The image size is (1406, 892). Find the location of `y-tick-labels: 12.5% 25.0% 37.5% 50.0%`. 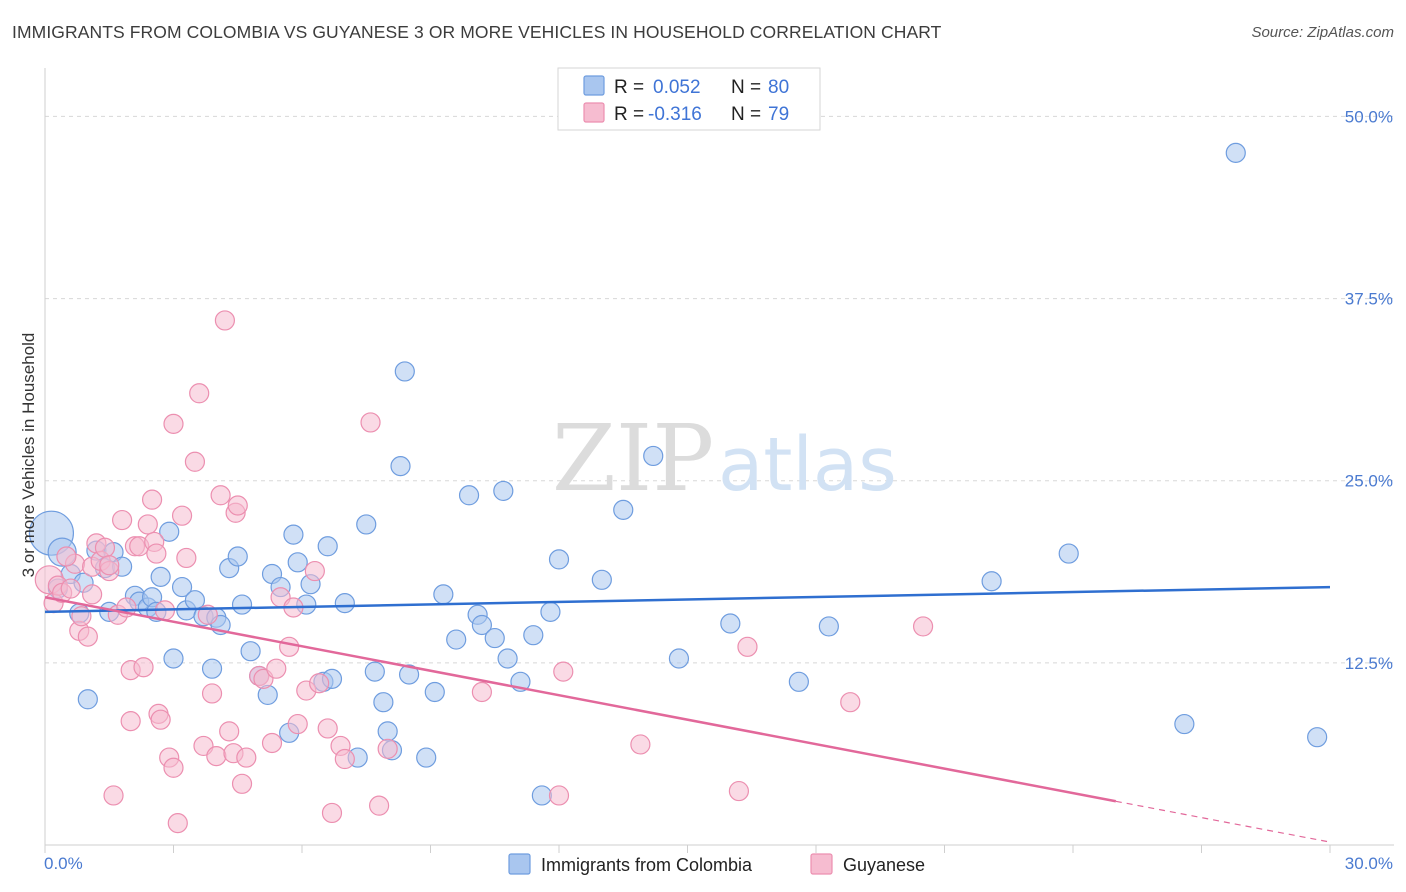

y-tick-labels: 12.5% 25.0% 37.5% 50.0% is located at coordinates (1369, 389).